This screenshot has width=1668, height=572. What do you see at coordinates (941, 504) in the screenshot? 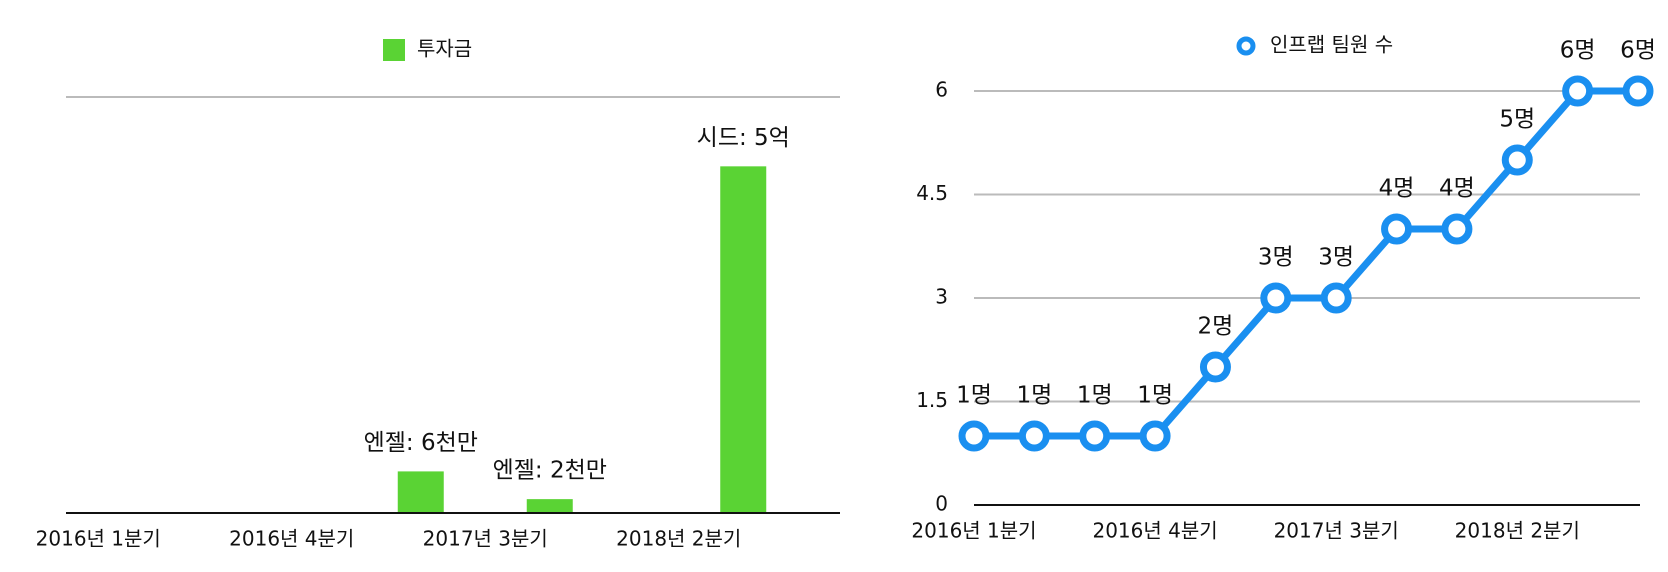
I see `y-tick-label: 0` at bounding box center [941, 504].